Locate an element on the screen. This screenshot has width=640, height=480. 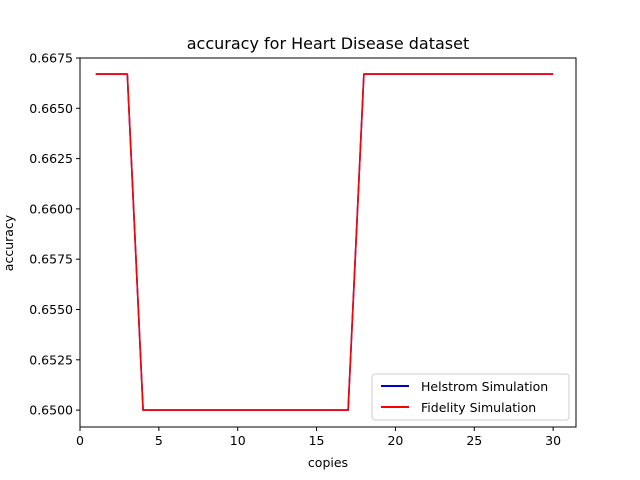
y-tick-label: 0.6675 is located at coordinates (51, 58).